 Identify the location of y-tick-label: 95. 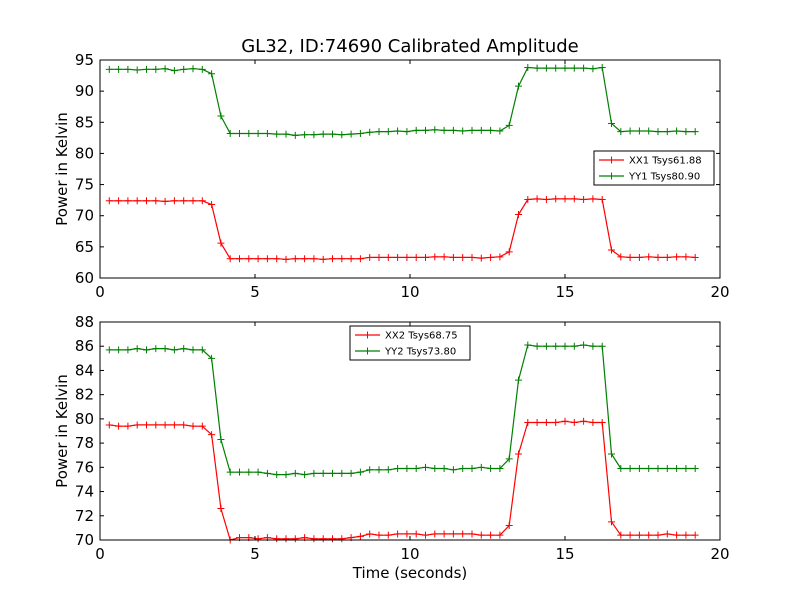
(84, 60).